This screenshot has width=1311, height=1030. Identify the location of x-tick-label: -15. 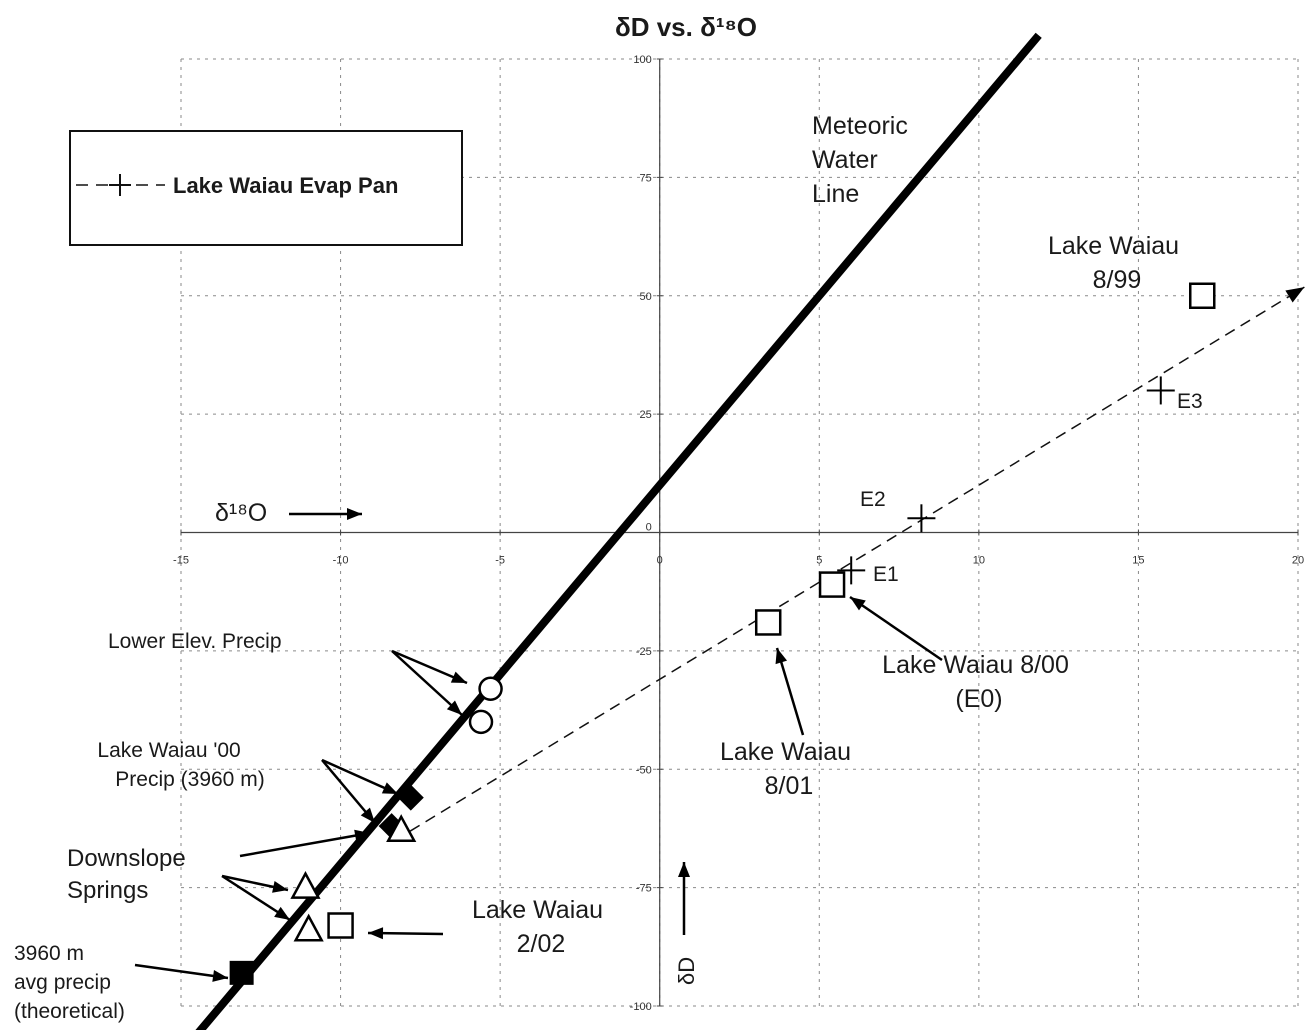
(181, 561).